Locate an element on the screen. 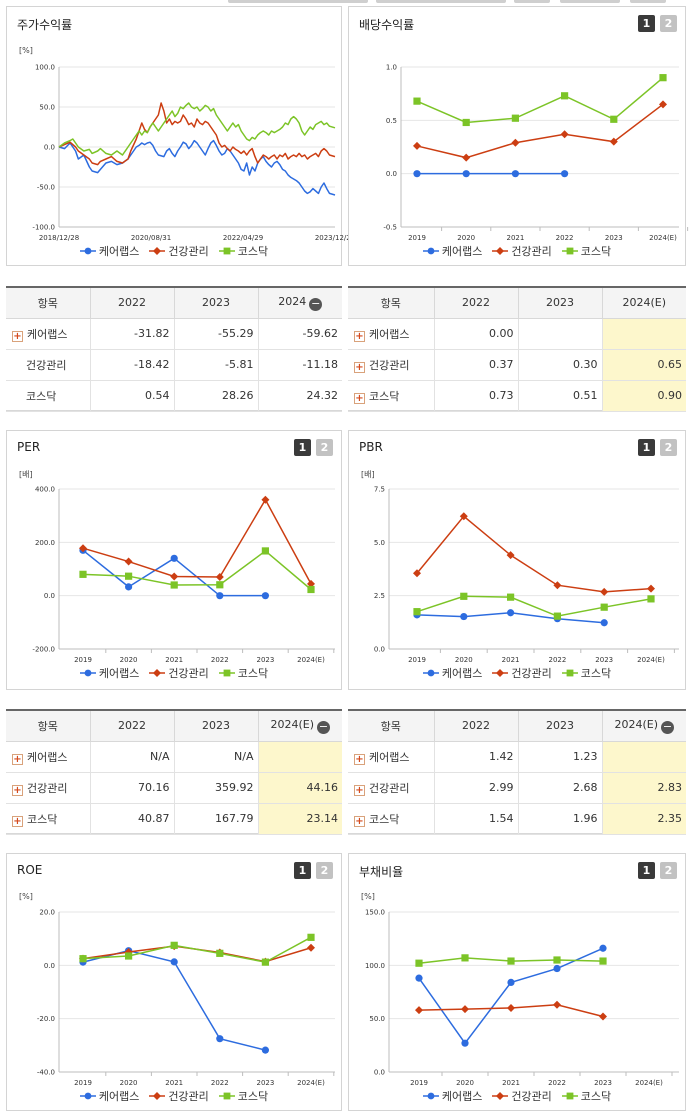 The width and height of the screenshot is (691, 1115). table-cell: -31.82 is located at coordinates (132, 334).